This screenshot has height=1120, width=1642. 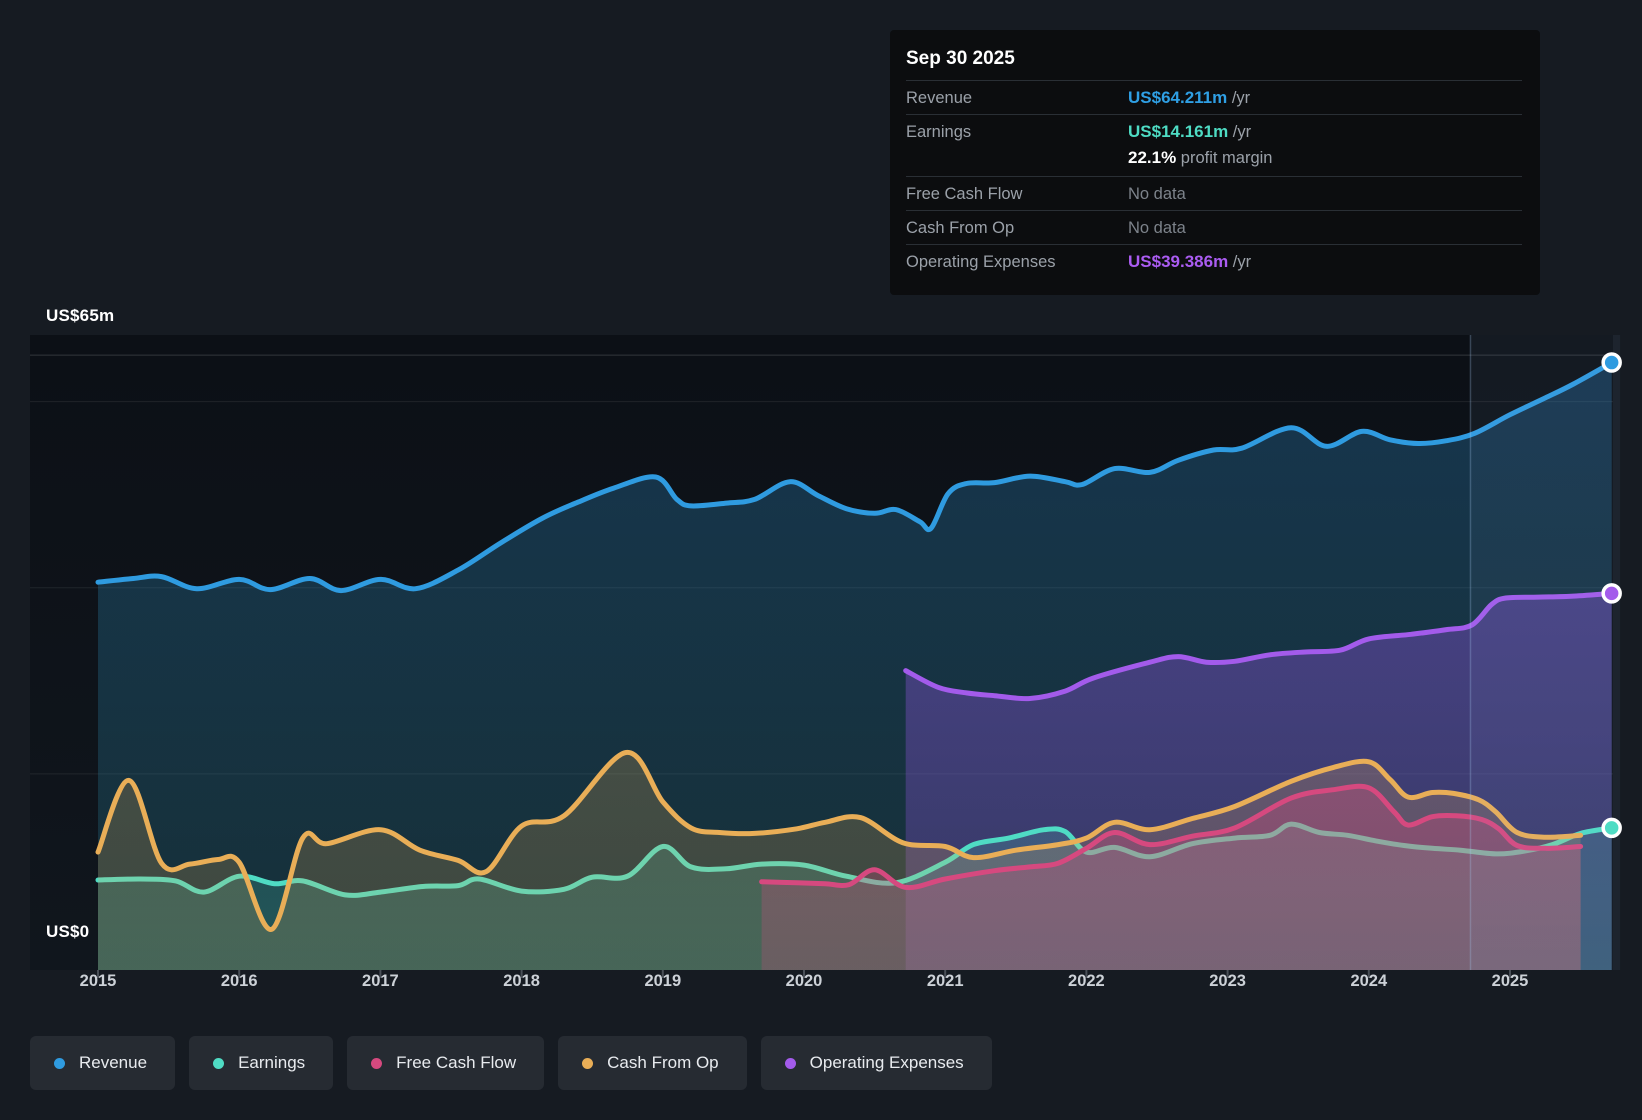 What do you see at coordinates (272, 1062) in the screenshot?
I see `legend-label: Earnings` at bounding box center [272, 1062].